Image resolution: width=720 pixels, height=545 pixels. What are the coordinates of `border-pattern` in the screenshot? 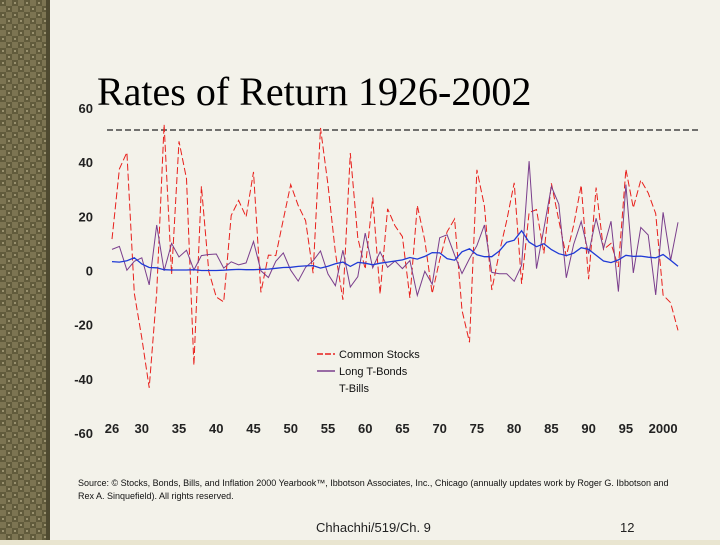 It's located at (25, 270).